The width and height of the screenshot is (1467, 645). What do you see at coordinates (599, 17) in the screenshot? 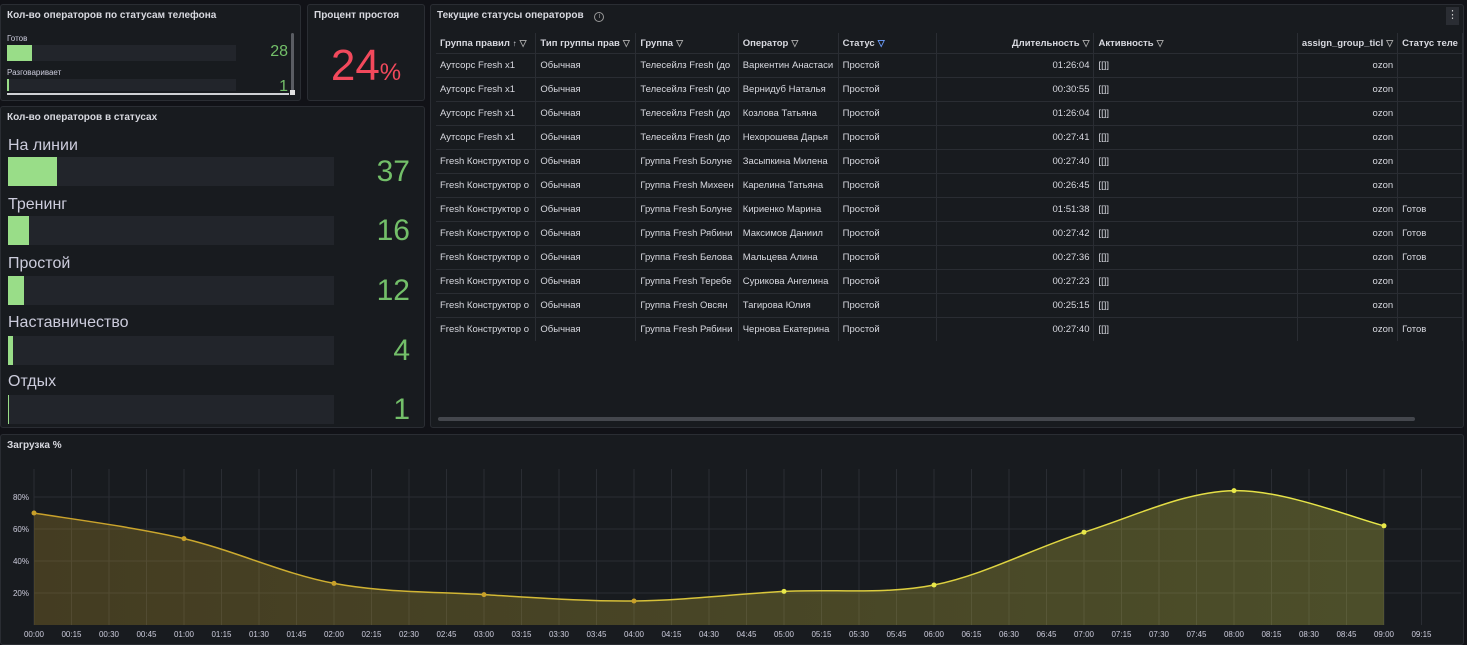
I see `info-icon: i` at bounding box center [599, 17].